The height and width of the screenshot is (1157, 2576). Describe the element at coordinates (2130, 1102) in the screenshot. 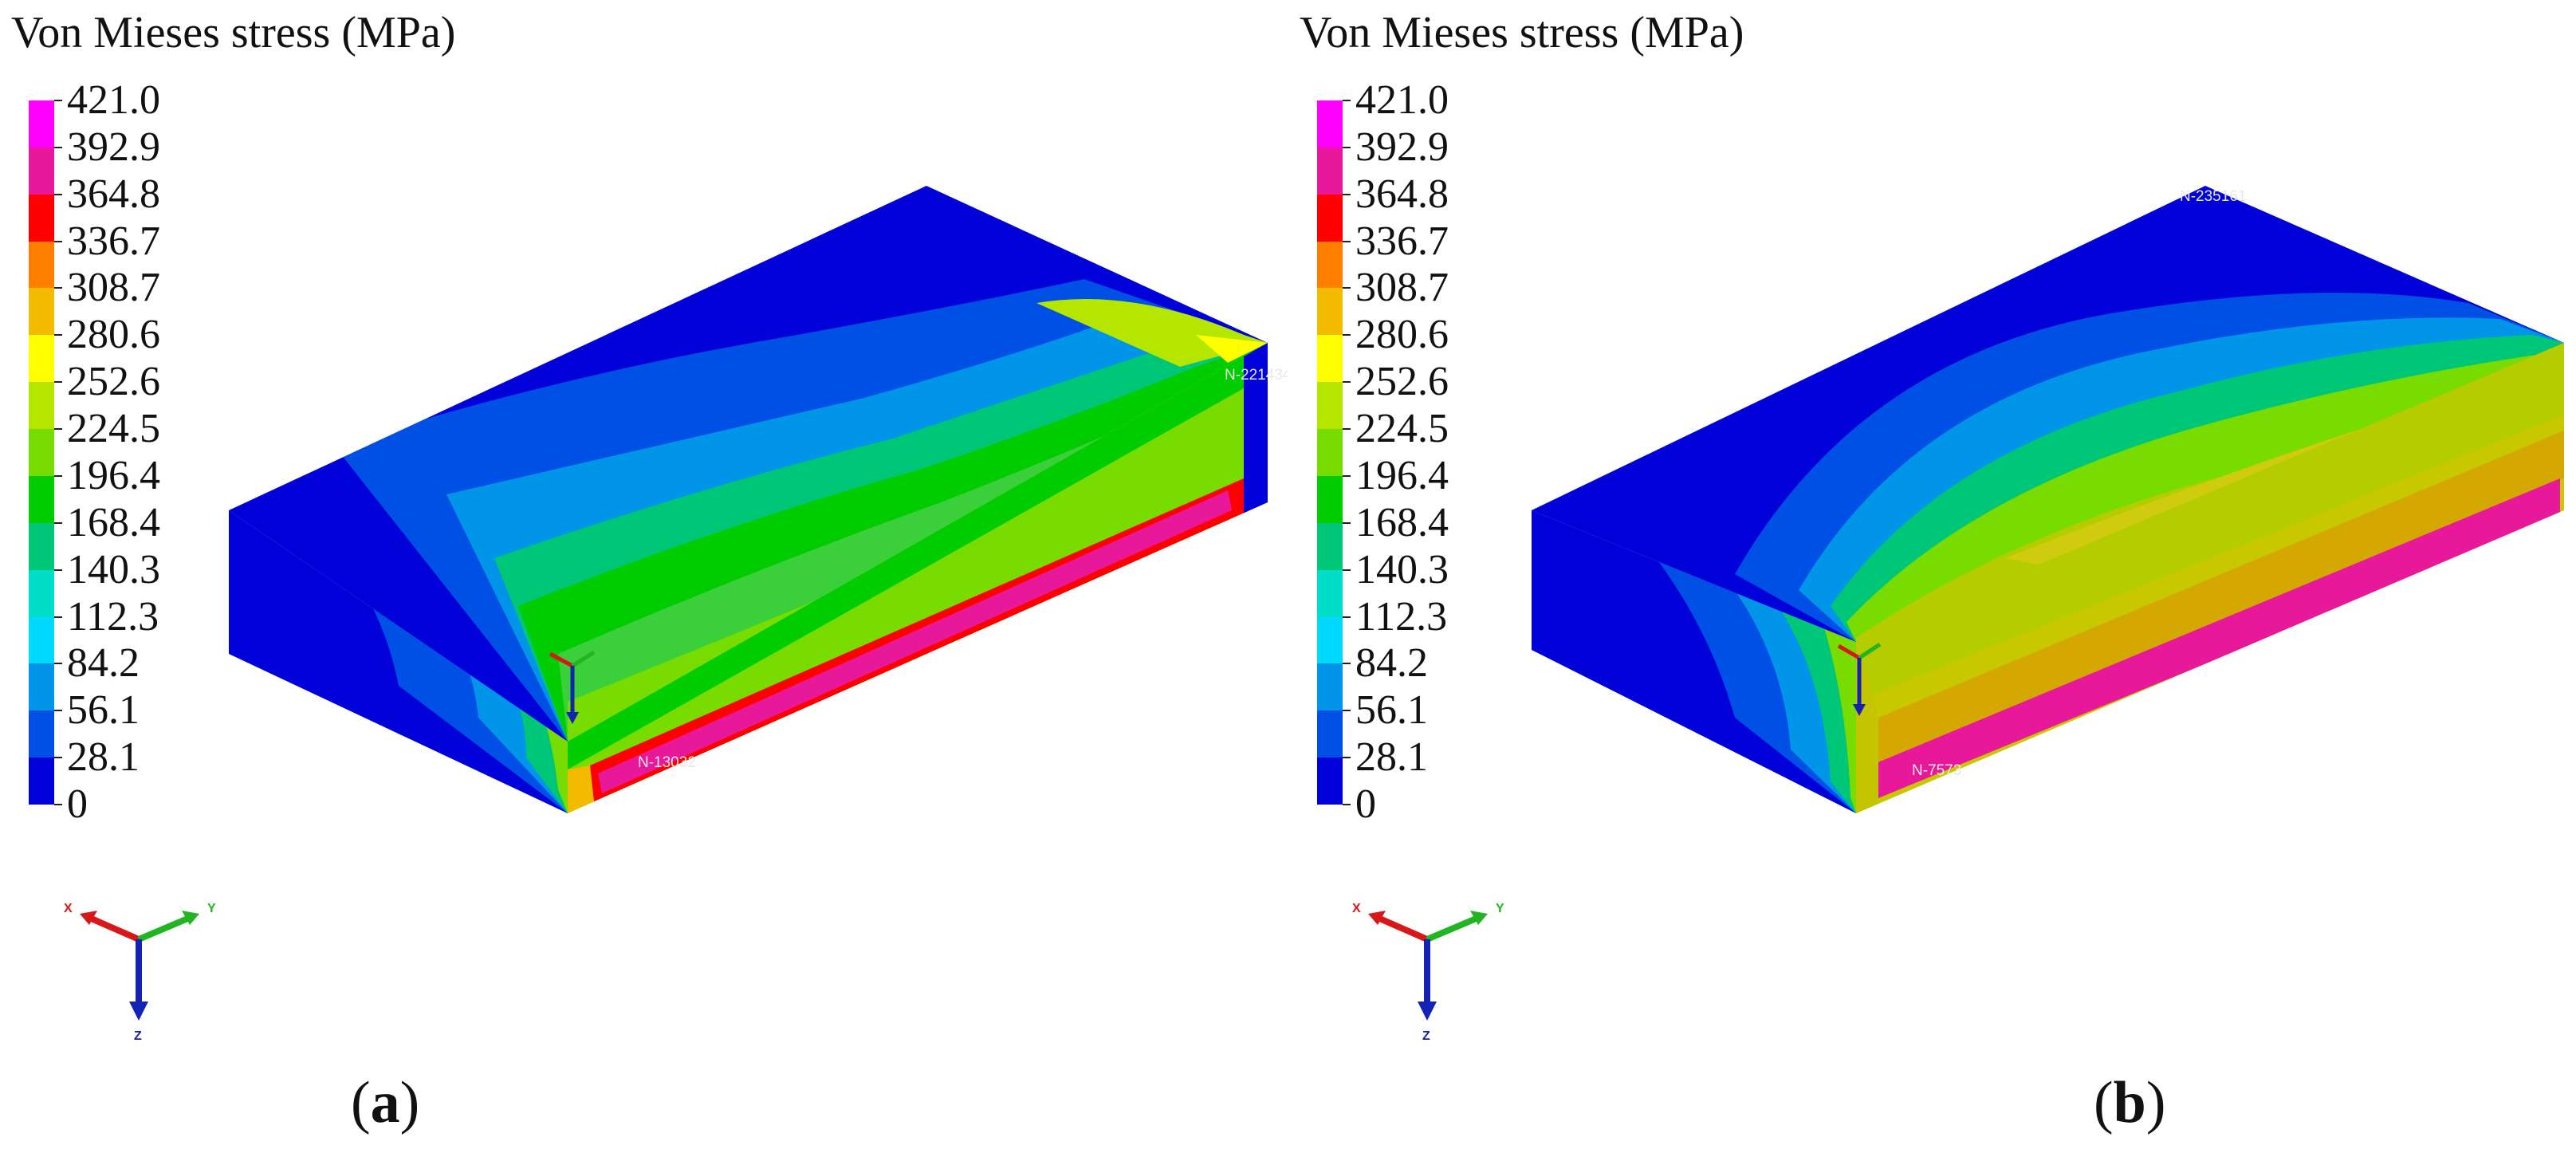

I see `panel-caption: (b)` at that location.